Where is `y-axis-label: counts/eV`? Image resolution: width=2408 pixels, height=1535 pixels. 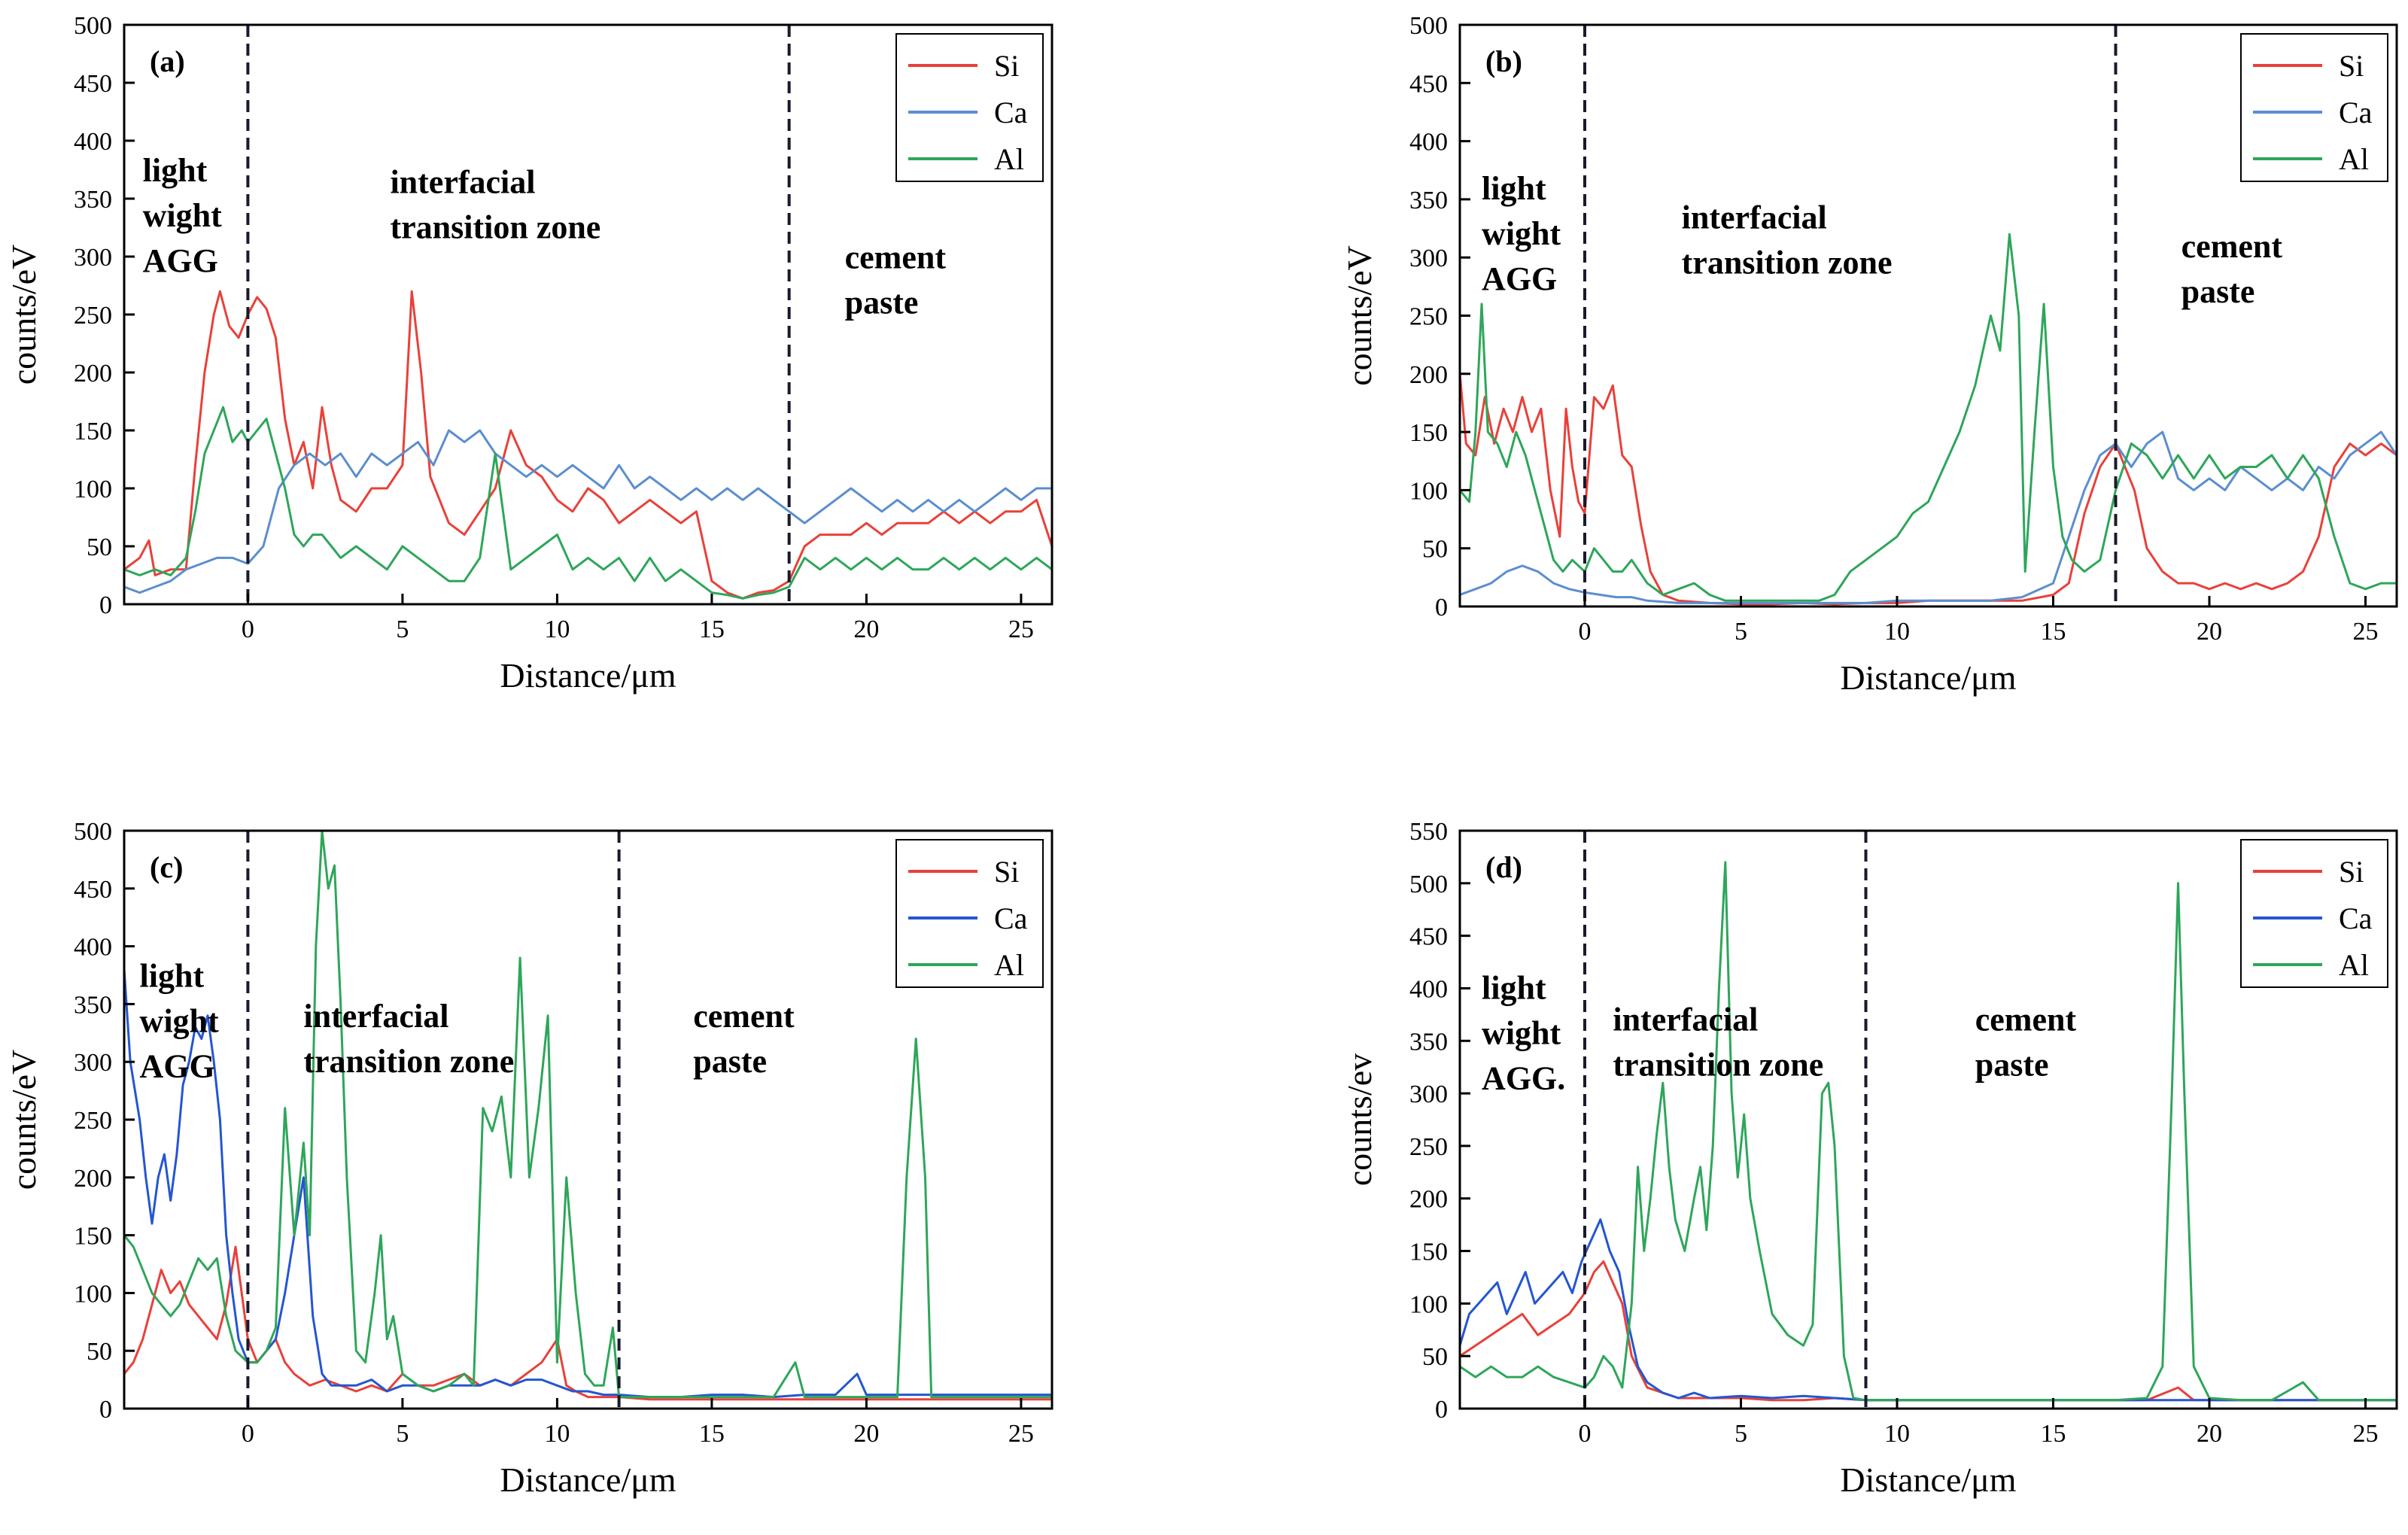
y-axis-label: counts/eV is located at coordinates (24, 1120).